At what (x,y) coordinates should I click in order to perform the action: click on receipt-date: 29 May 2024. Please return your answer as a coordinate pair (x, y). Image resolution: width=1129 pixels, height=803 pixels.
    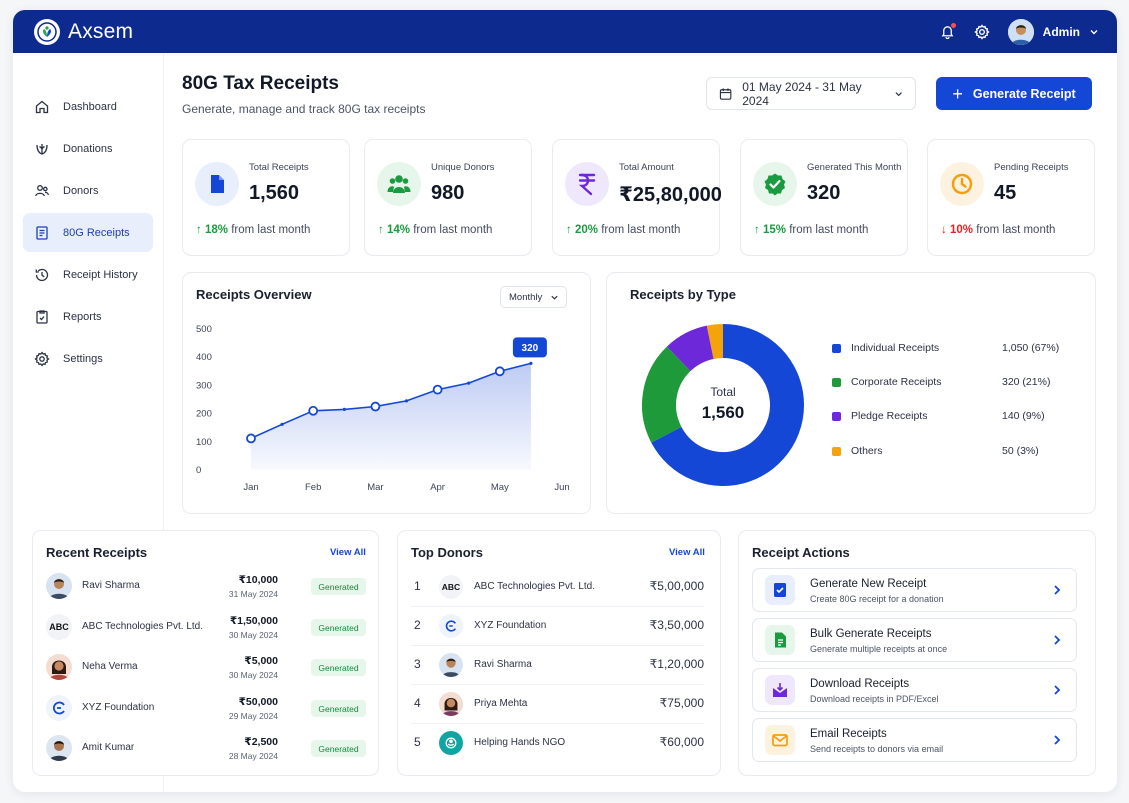
    Looking at the image, I should click on (253, 716).